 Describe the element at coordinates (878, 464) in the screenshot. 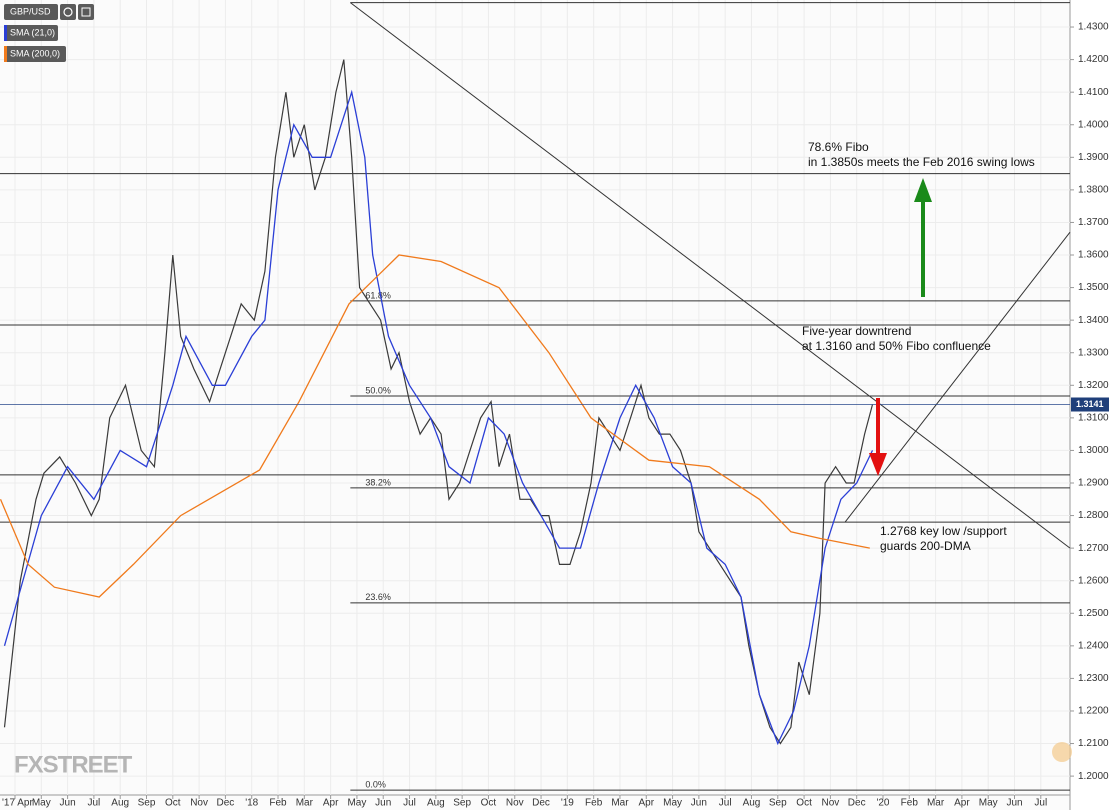

I see `down-arrow-head` at that location.